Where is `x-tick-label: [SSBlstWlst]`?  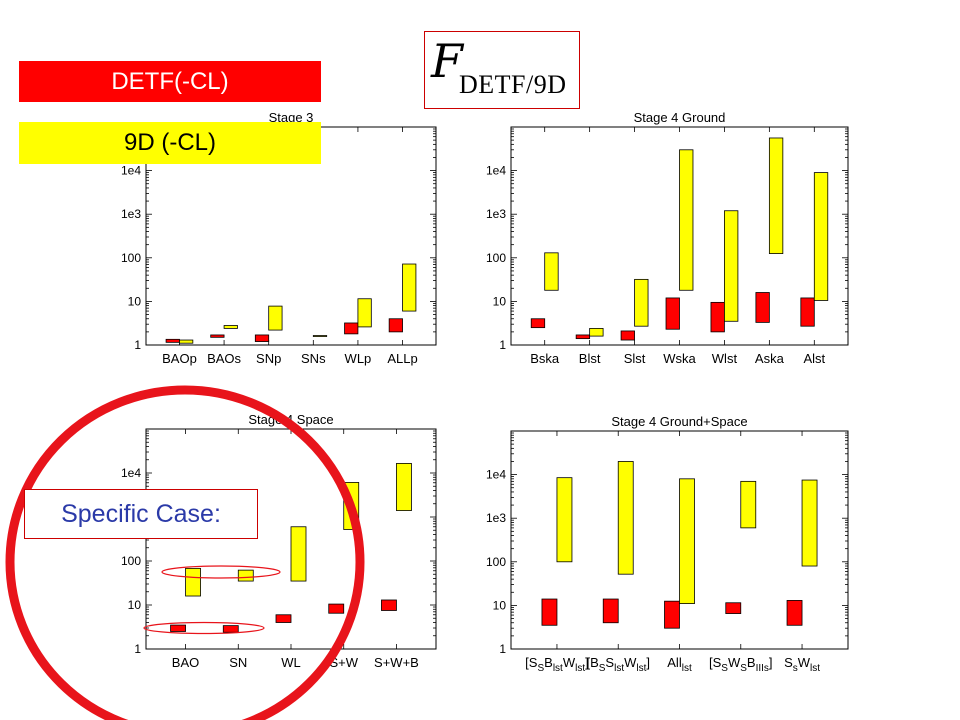
x-tick-label: [SSBlstWlst] is located at coordinates (557, 664).